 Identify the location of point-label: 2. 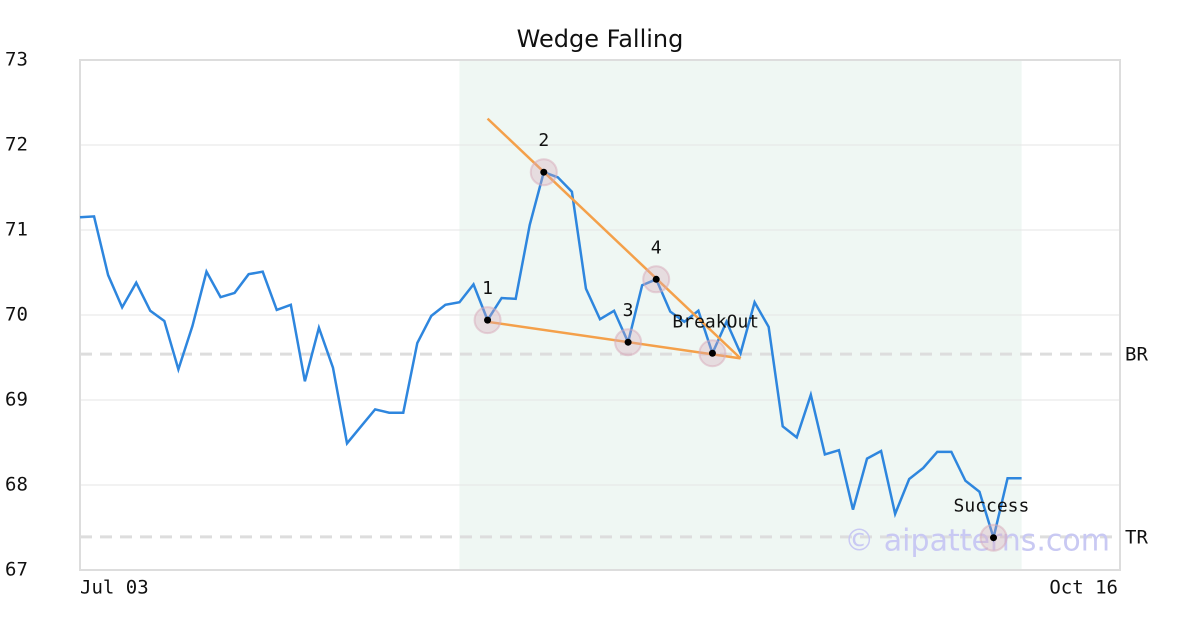
(543, 140).